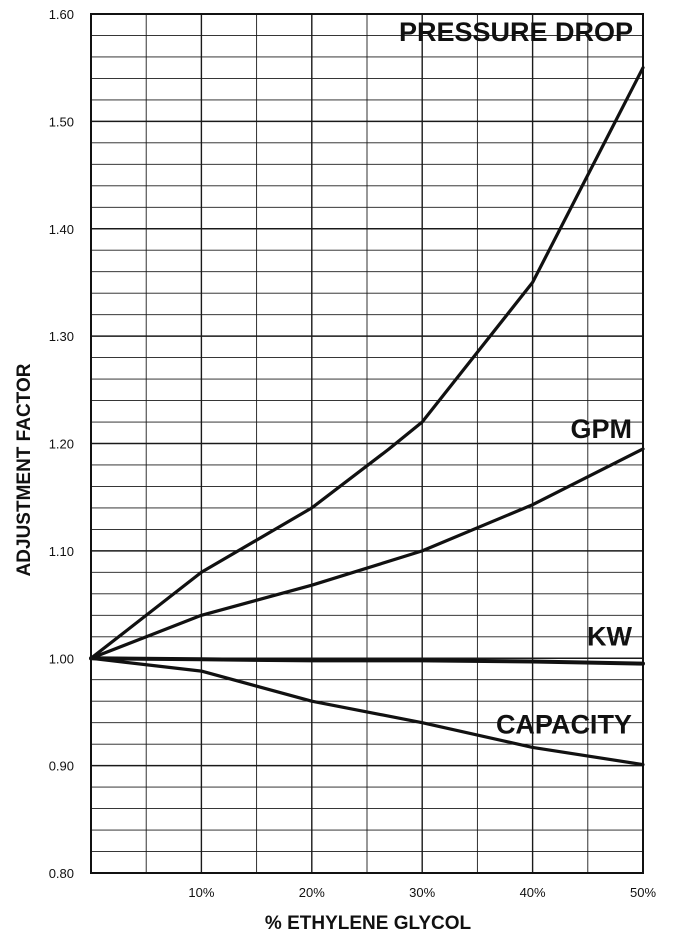 Image resolution: width=677 pixels, height=938 pixels. I want to click on series-label-pressure-drop: PRESSURE DROP, so click(516, 32).